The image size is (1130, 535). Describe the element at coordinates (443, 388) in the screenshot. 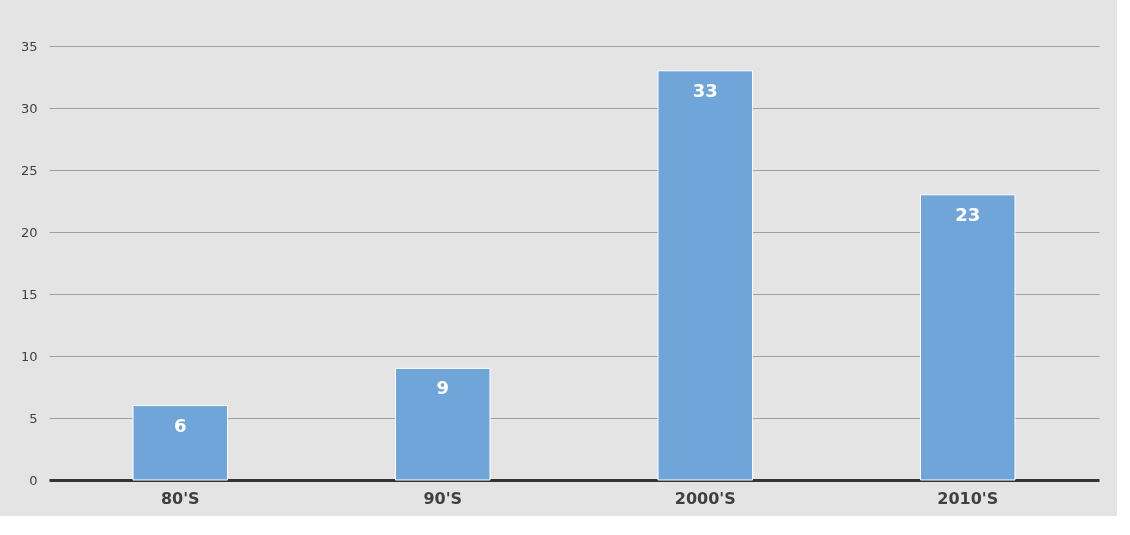

I see `data-label: 9` at that location.